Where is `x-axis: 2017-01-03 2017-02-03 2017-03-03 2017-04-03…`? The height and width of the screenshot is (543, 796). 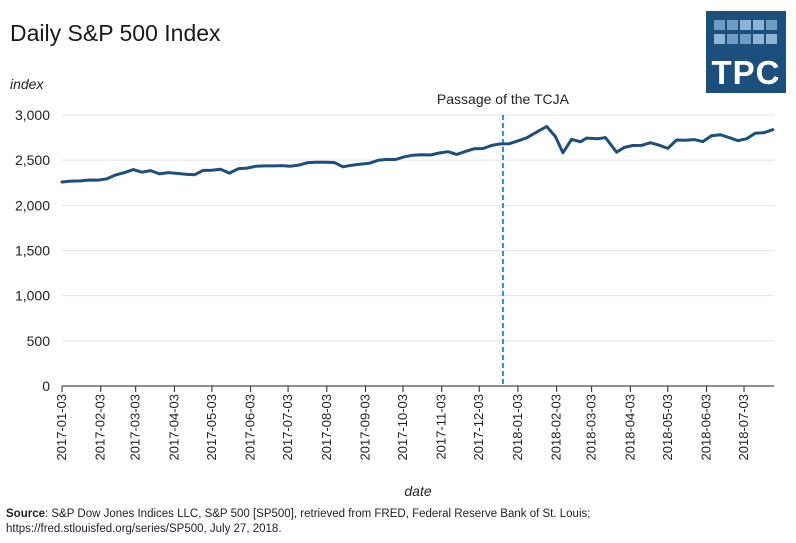
x-axis: 2017-01-03 2017-02-03 2017-03-03 2017-04-03… is located at coordinates (414, 423).